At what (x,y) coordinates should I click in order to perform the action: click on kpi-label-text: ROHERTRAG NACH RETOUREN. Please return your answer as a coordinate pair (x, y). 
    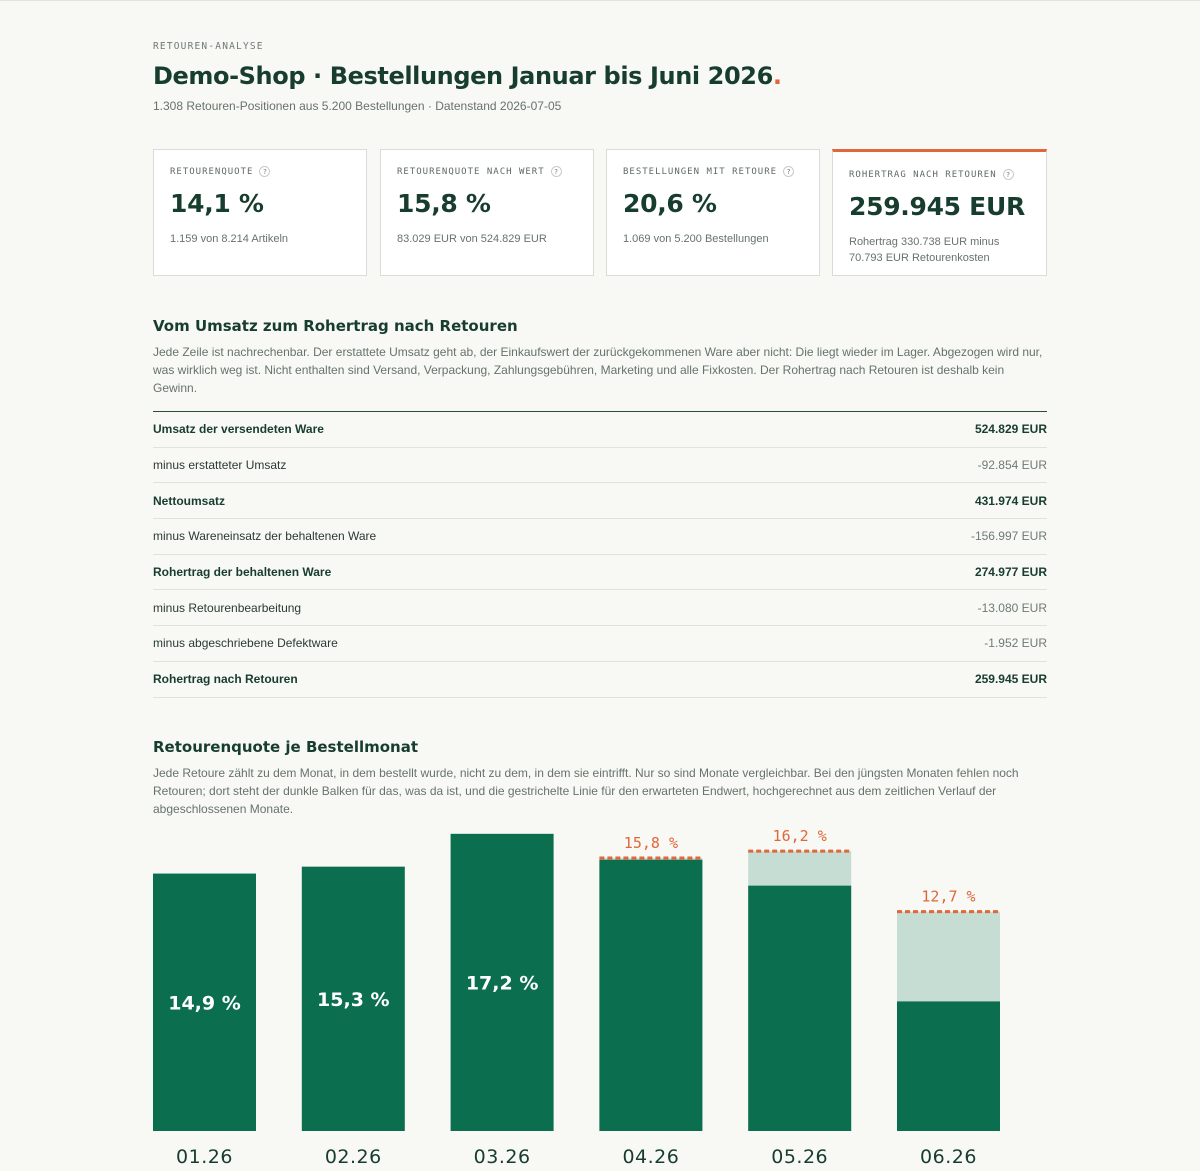
    Looking at the image, I should click on (923, 174).